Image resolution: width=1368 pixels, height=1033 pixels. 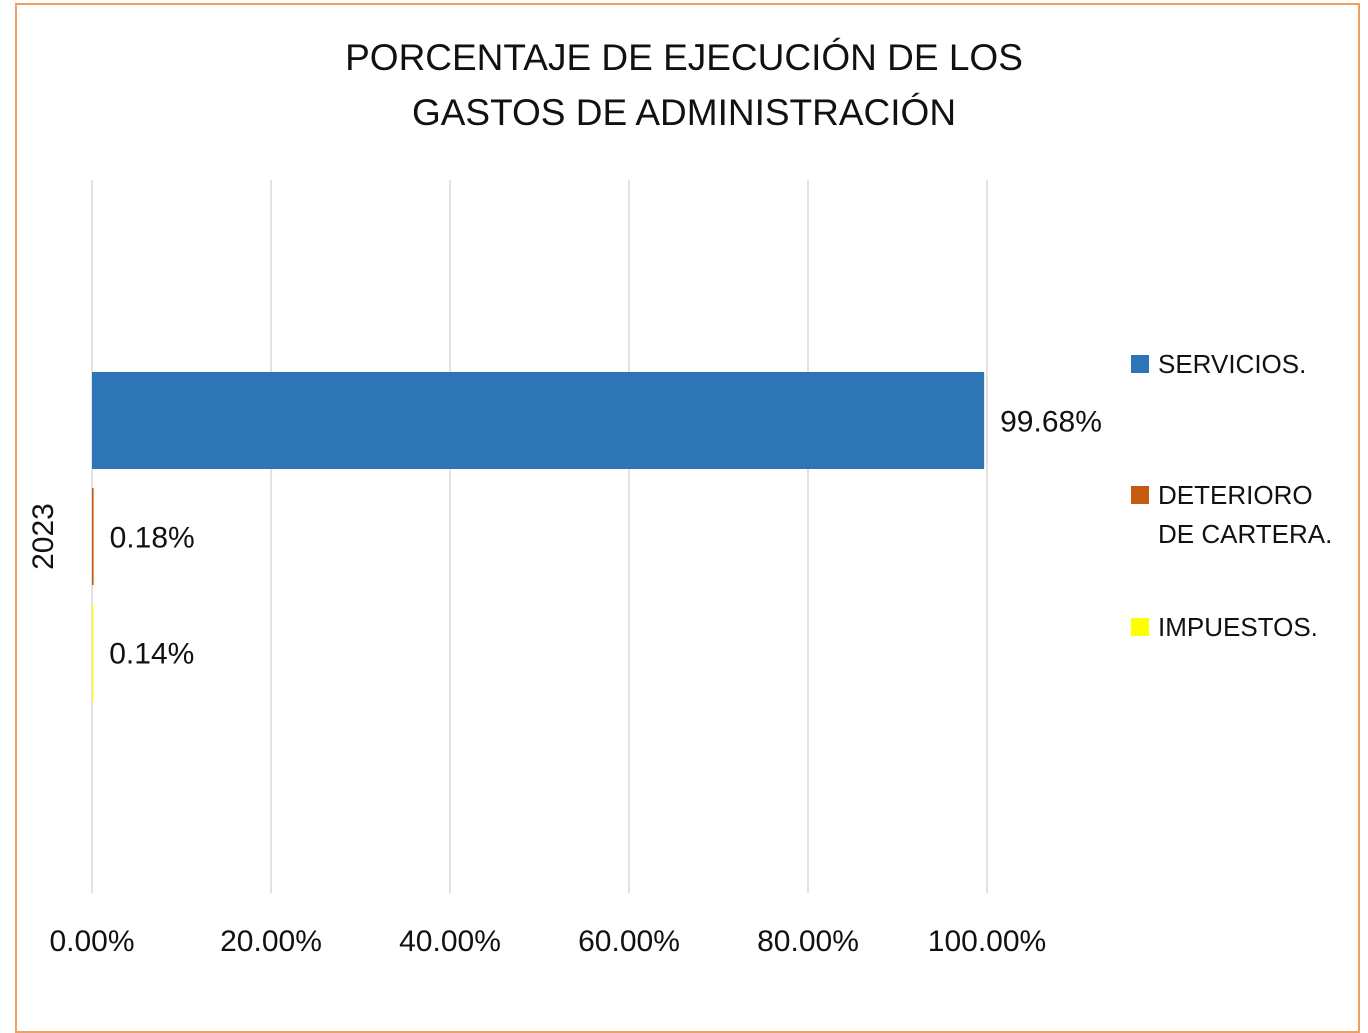 I want to click on x-tick-label: 60.00%, so click(x=629, y=941).